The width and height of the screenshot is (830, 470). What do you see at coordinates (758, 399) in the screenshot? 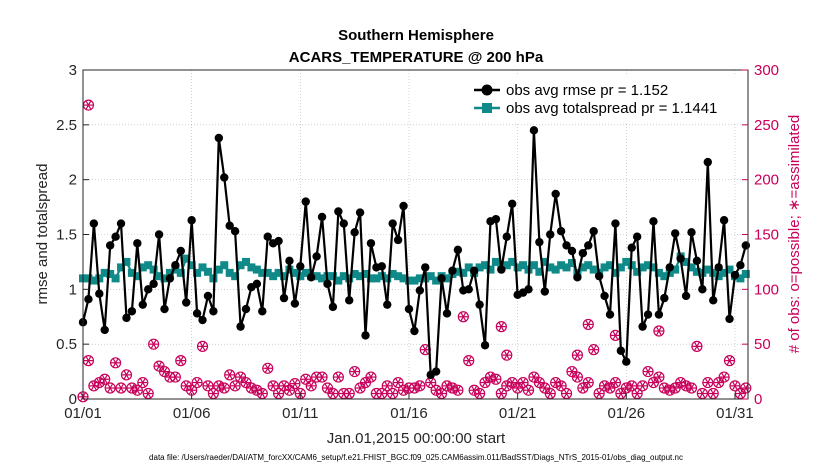
I see `y-right-tick-label: 0` at bounding box center [758, 399].